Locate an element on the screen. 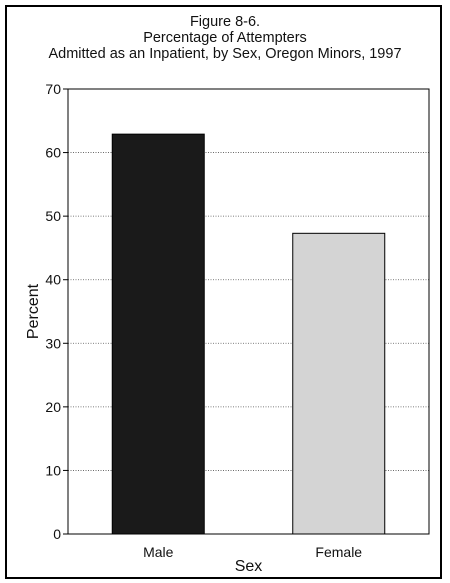 Image resolution: width=450 pixels, height=583 pixels. x-tick-label: Female is located at coordinates (338, 552).